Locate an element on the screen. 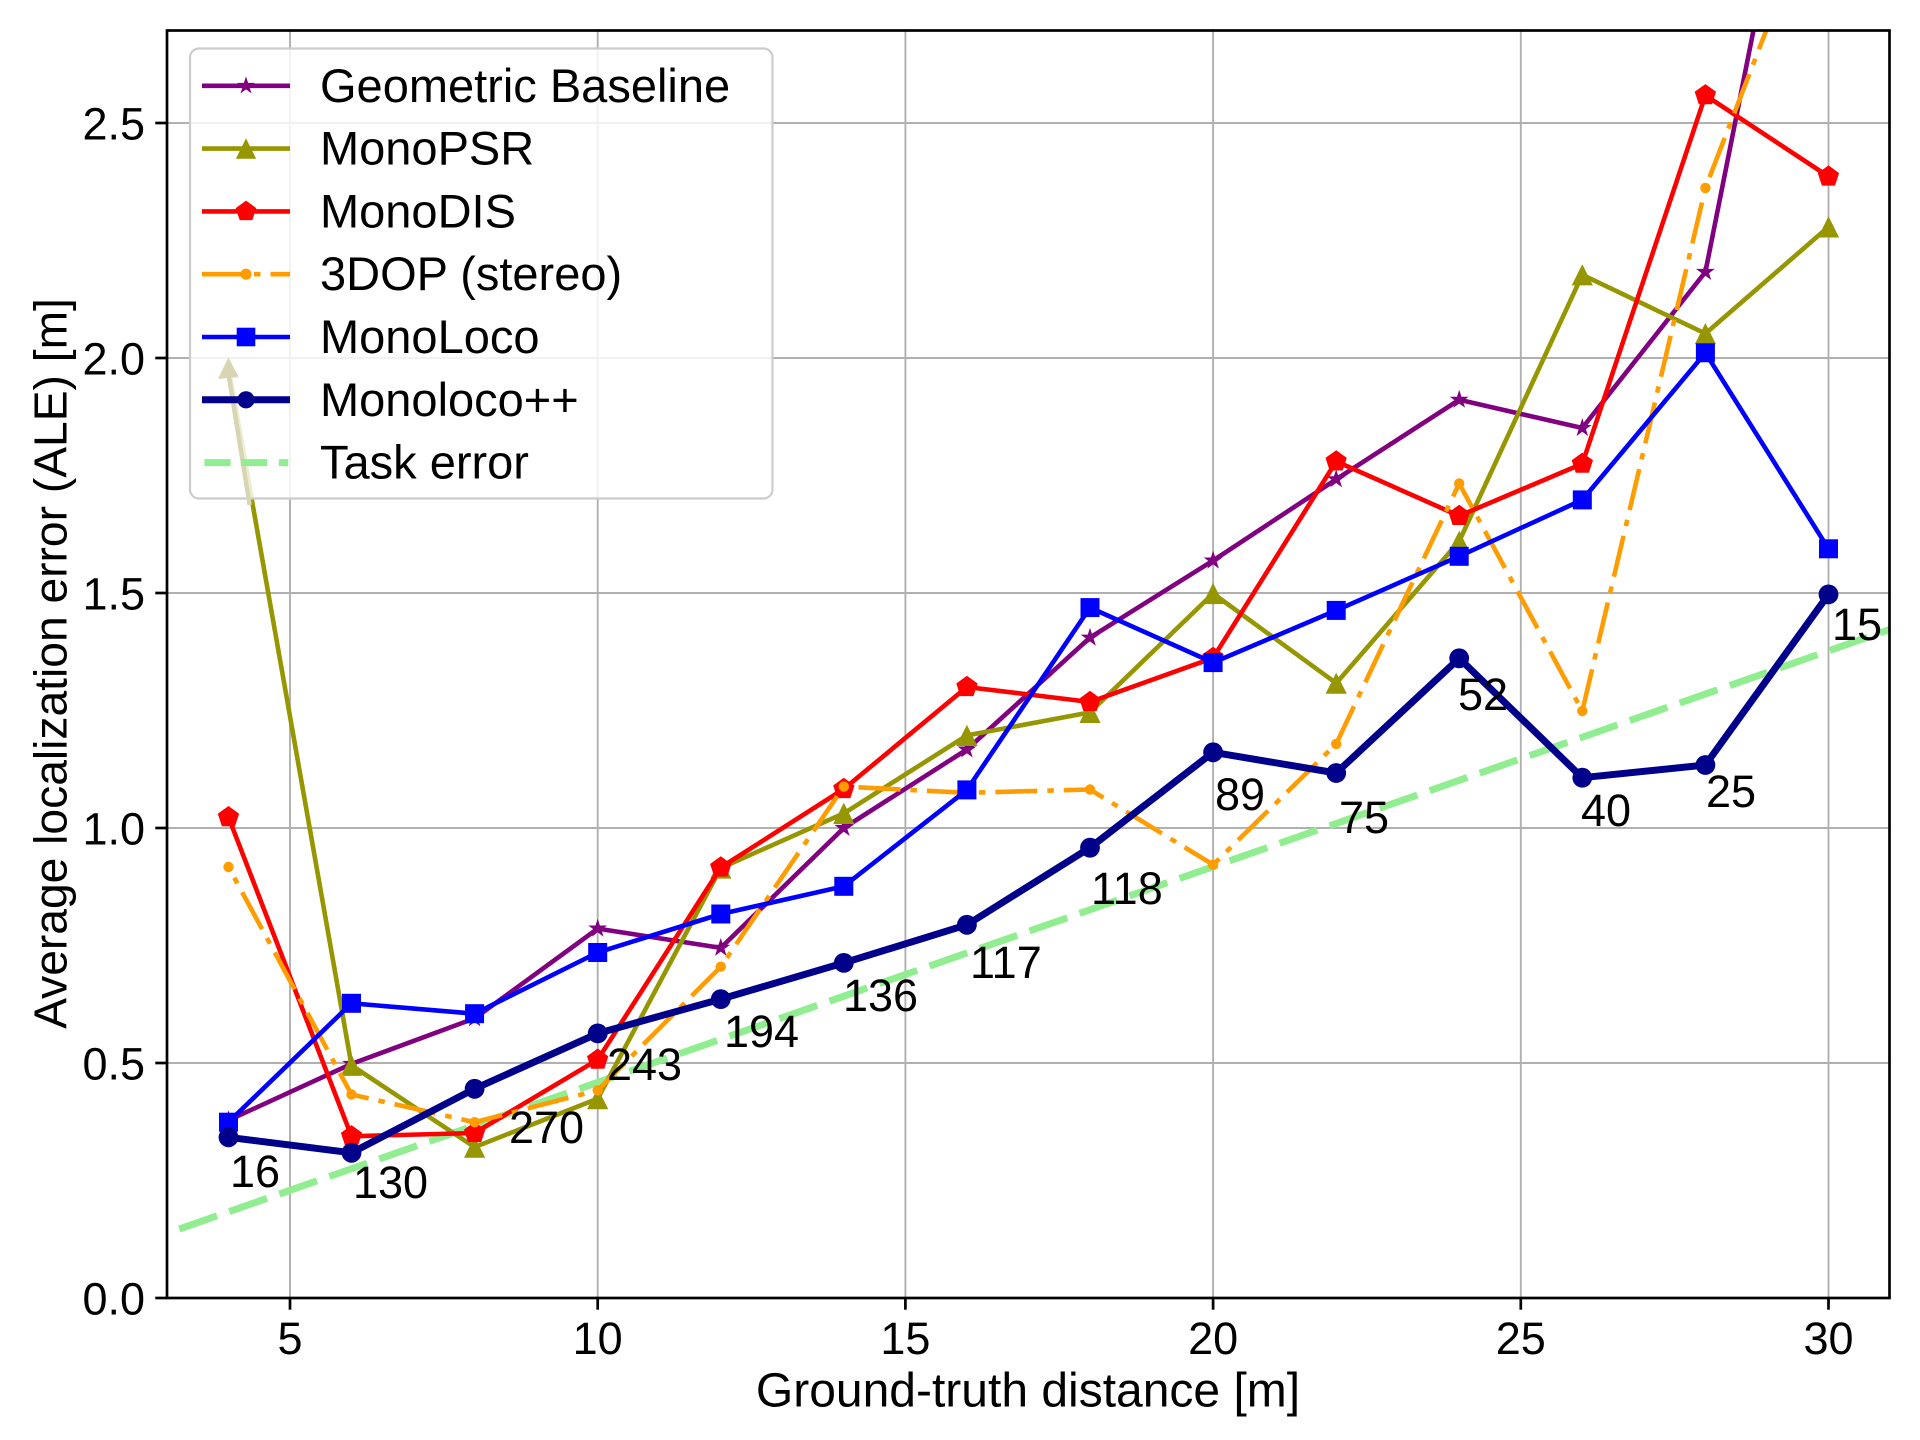 The width and height of the screenshot is (1920, 1440). svg-text: 40 is located at coordinates (1606, 810).